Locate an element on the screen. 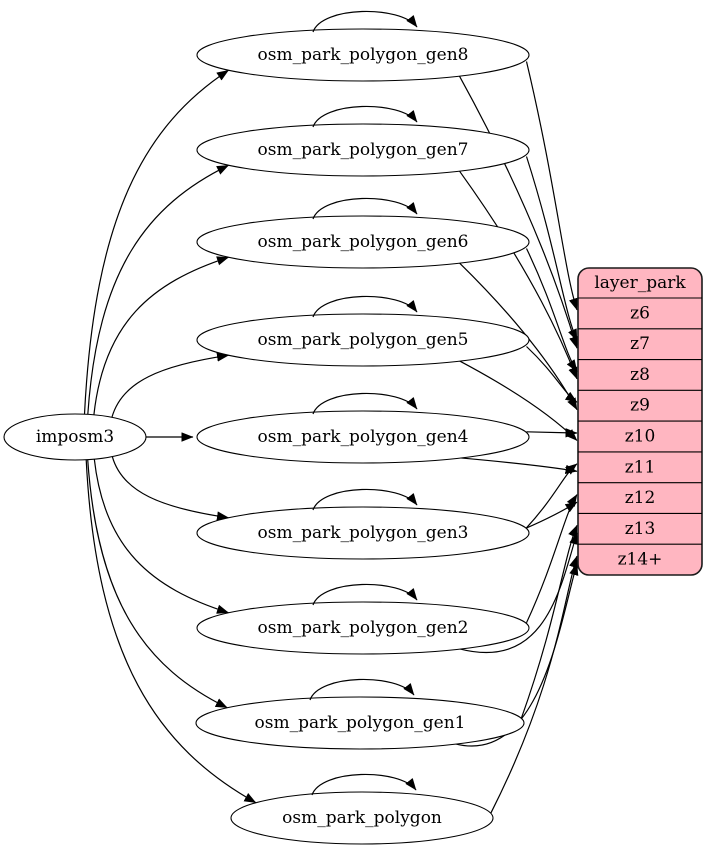  edge-gen7-z7 is located at coordinates (551, 249).